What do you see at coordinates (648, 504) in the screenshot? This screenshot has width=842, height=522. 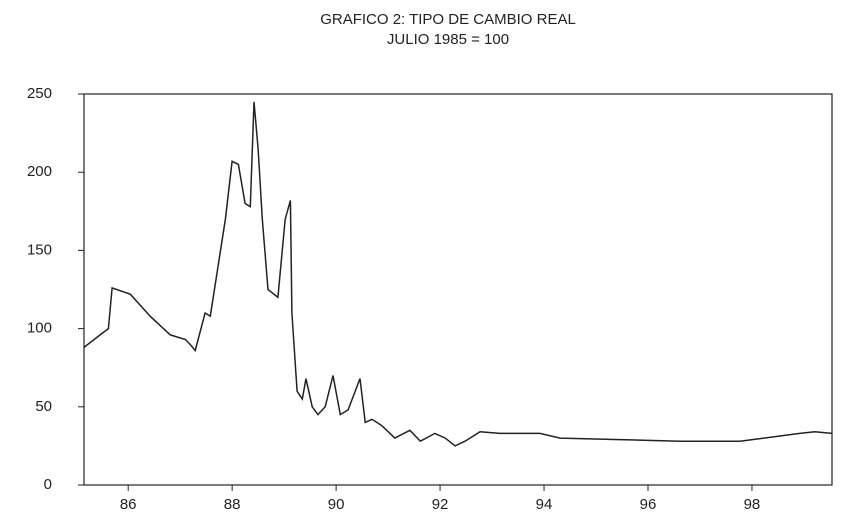 I see `x-tick-label: 96` at bounding box center [648, 504].